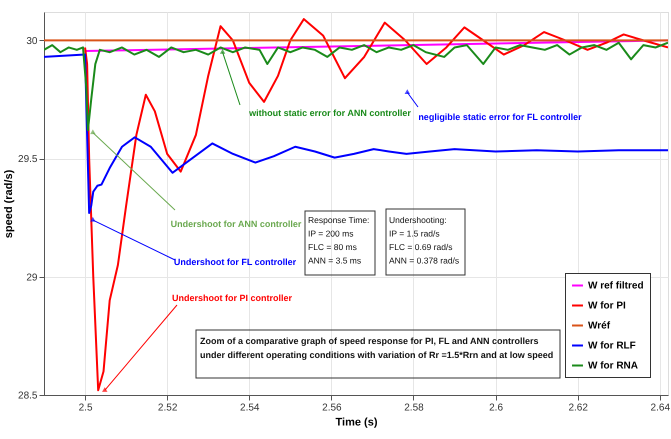 The image size is (671, 439). Describe the element at coordinates (424, 240) in the screenshot. I see `annotation: Undershooting: IP = 1.5 rad/s FLC = 0.69 rad/s ANN = 0.378 rad/s` at that location.